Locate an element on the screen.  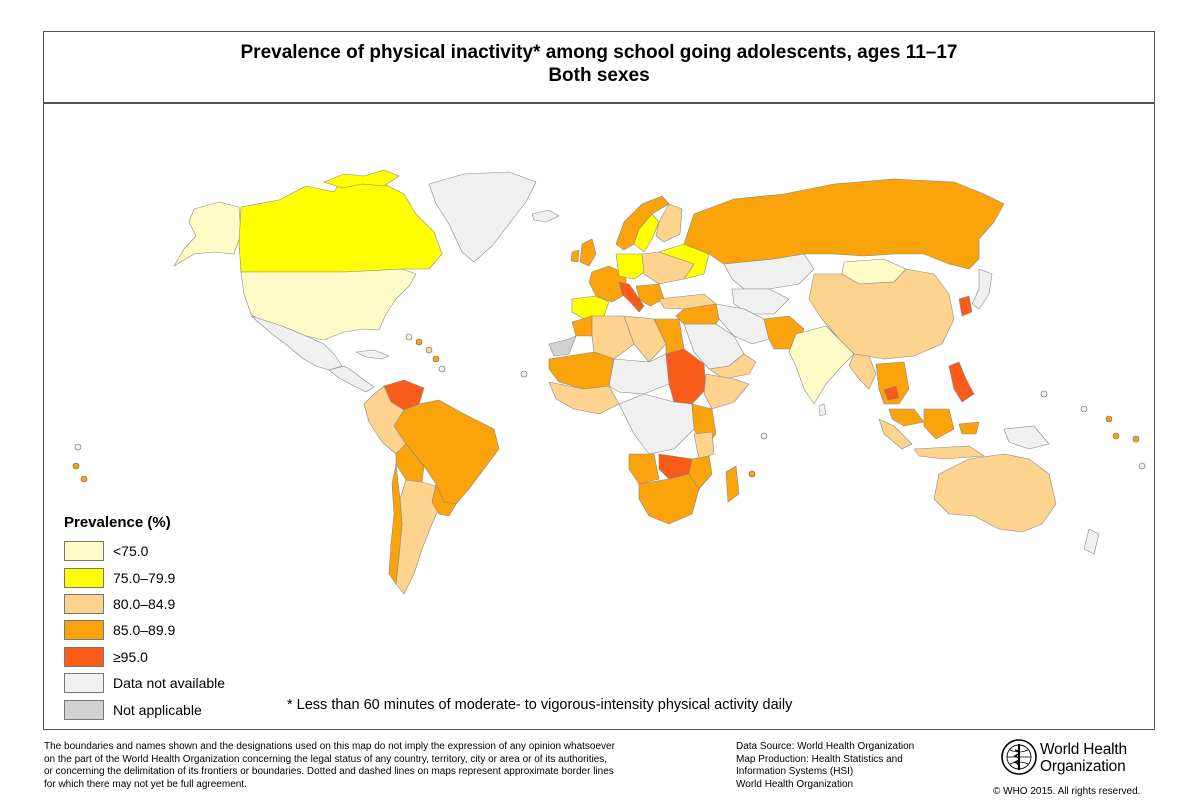
legend-item-85-89: 85.0–89.9 is located at coordinates (184, 630).